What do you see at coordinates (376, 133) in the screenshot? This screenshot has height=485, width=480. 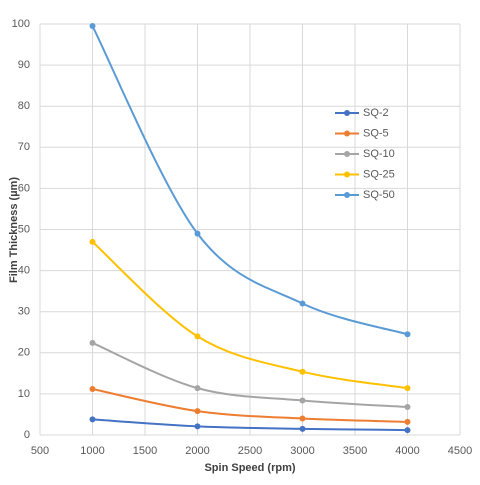 I see `legend-label: SQ-5` at bounding box center [376, 133].